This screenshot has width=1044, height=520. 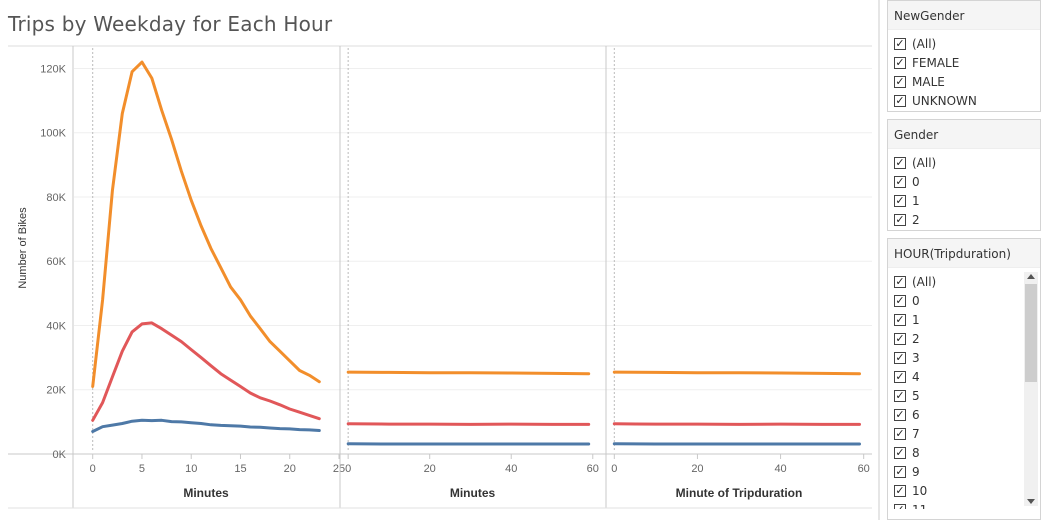 What do you see at coordinates (1031, 333) in the screenshot?
I see `scrollbar-thumb` at bounding box center [1031, 333].